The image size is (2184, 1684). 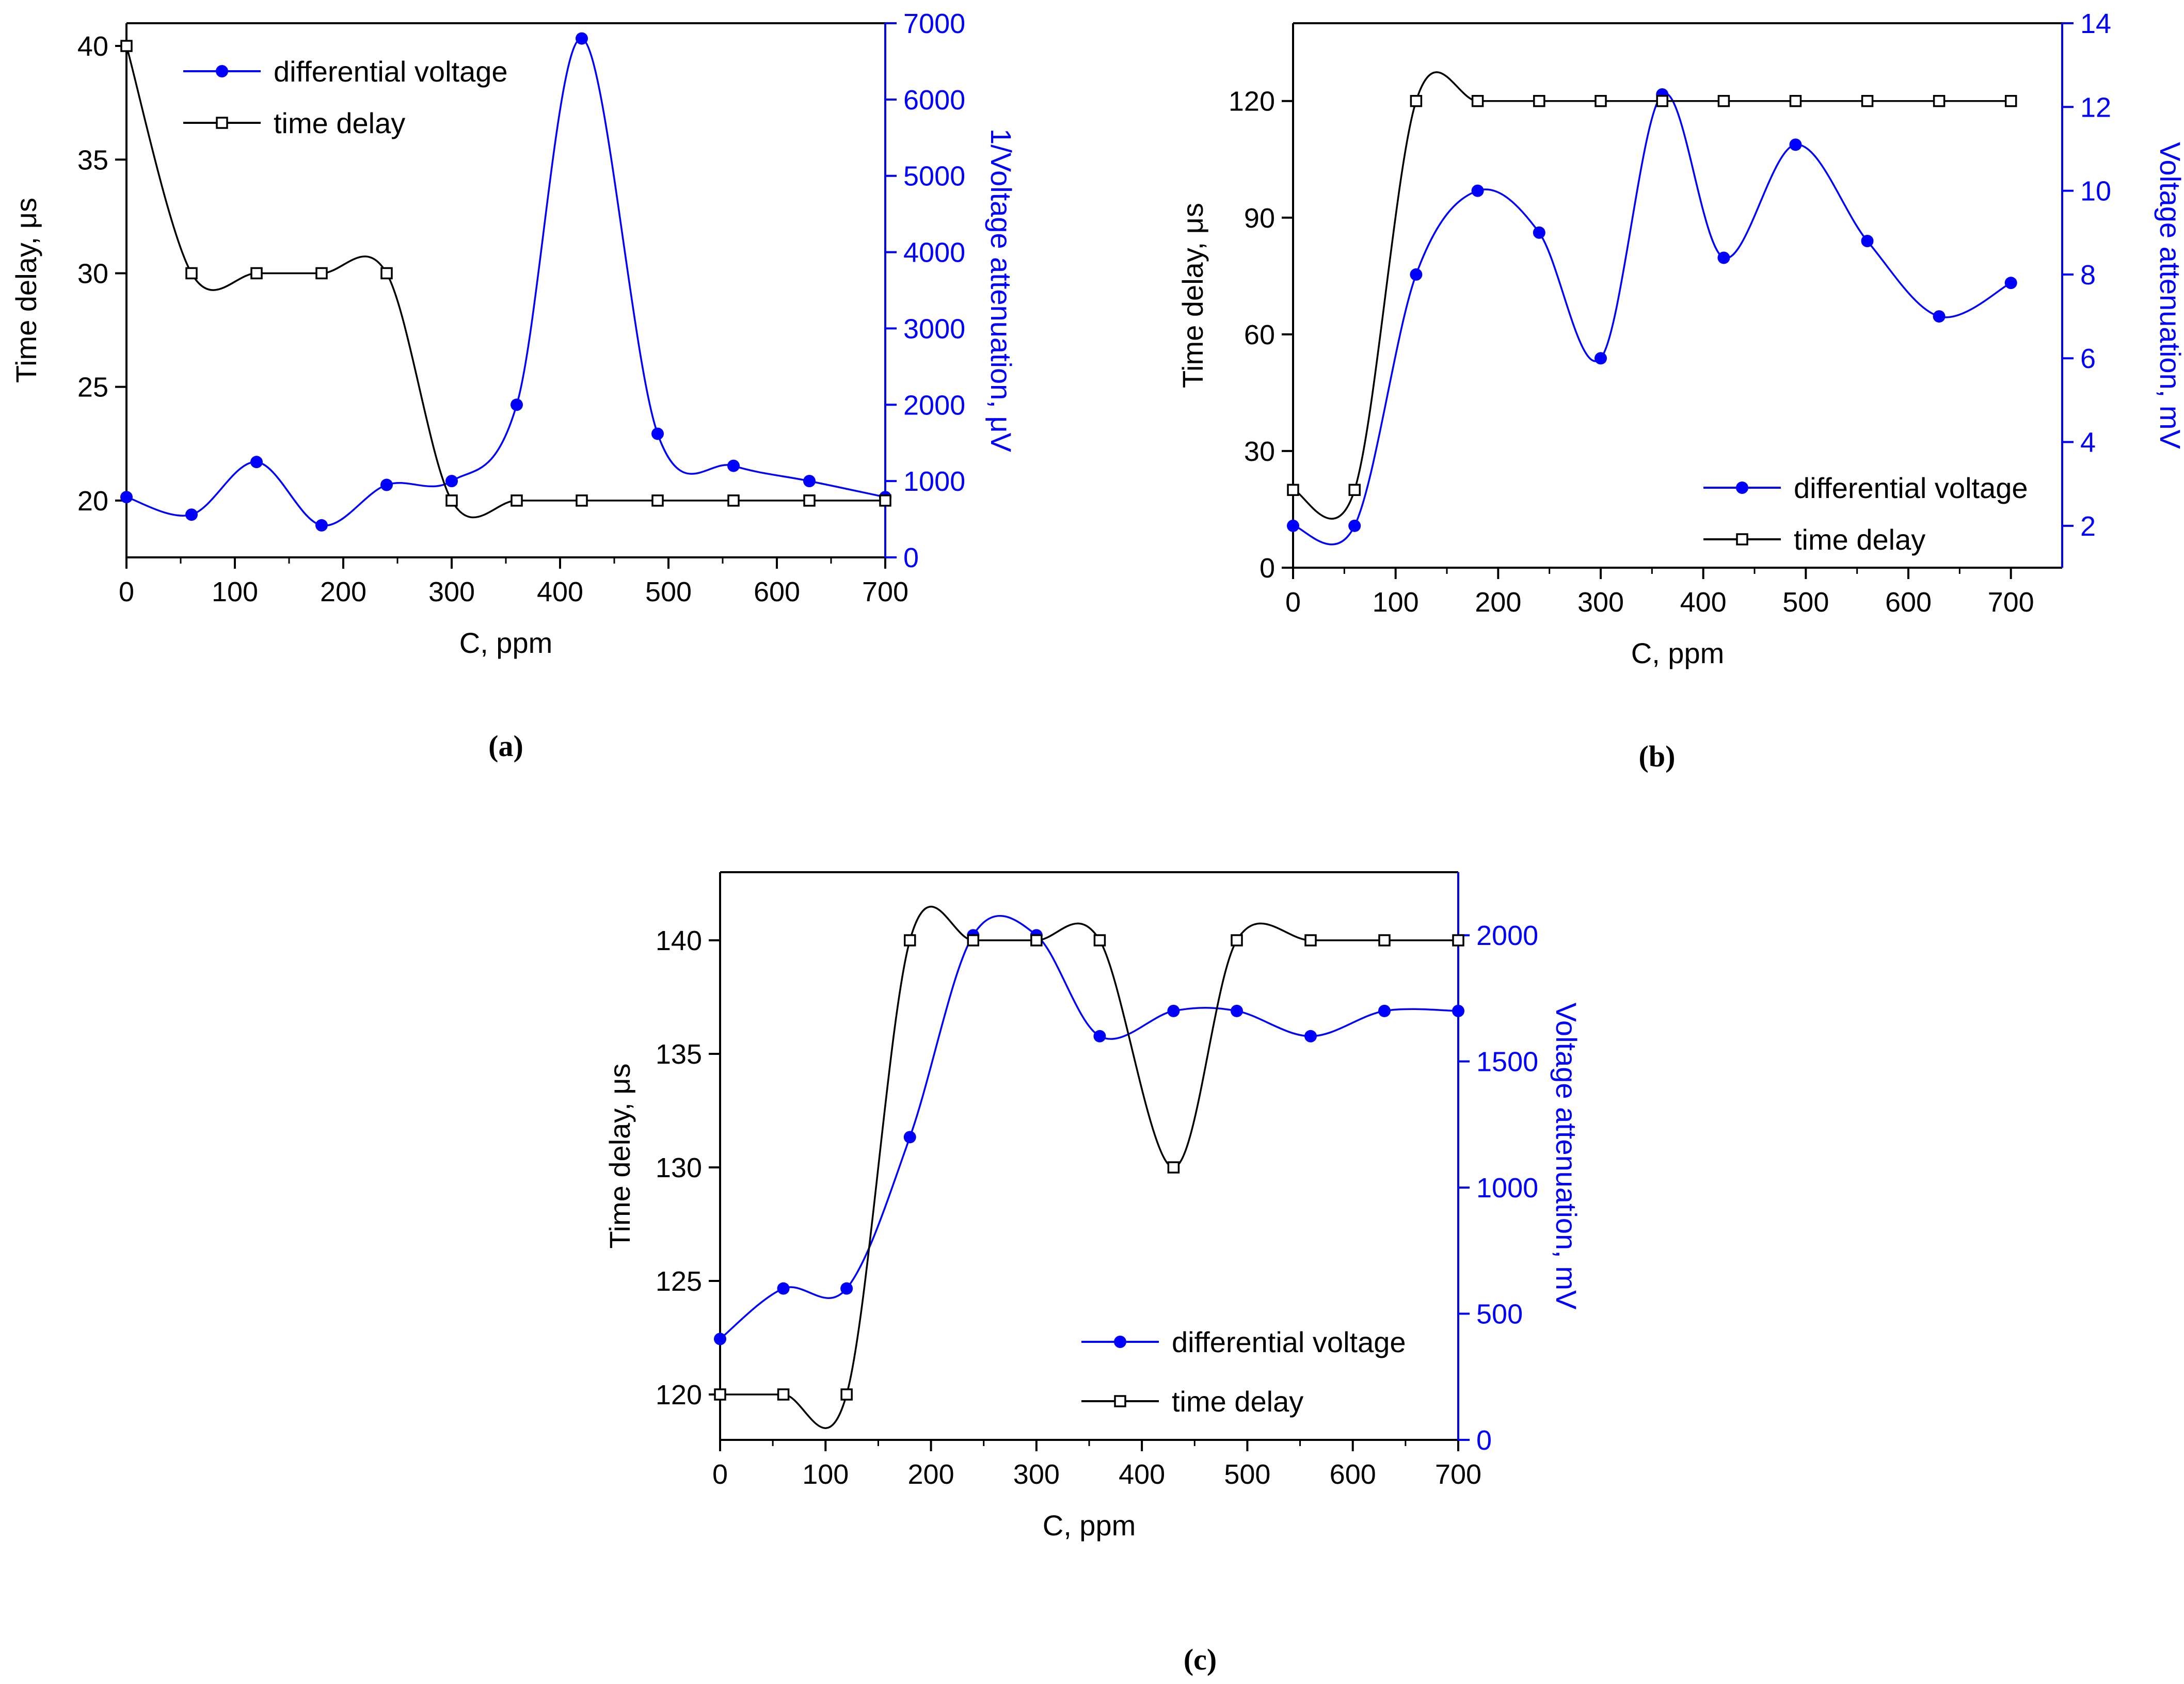 I want to click on right-y-tick-label: 1000, so click(x=934, y=481).